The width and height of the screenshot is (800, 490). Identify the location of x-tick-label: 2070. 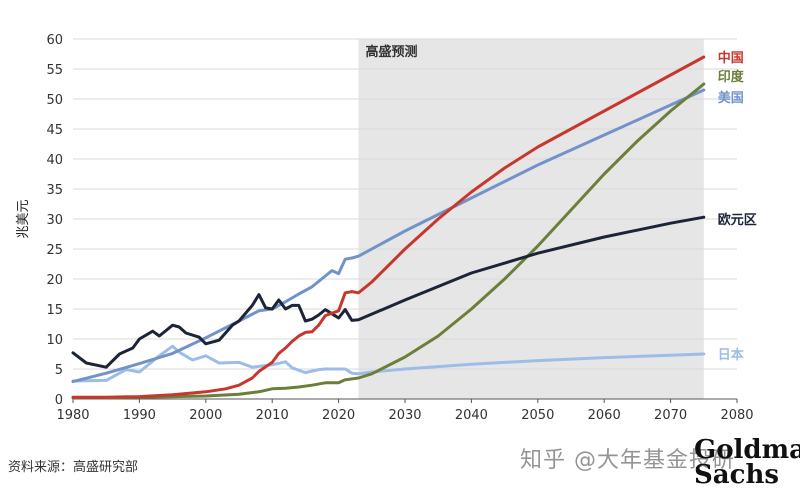
(670, 415).